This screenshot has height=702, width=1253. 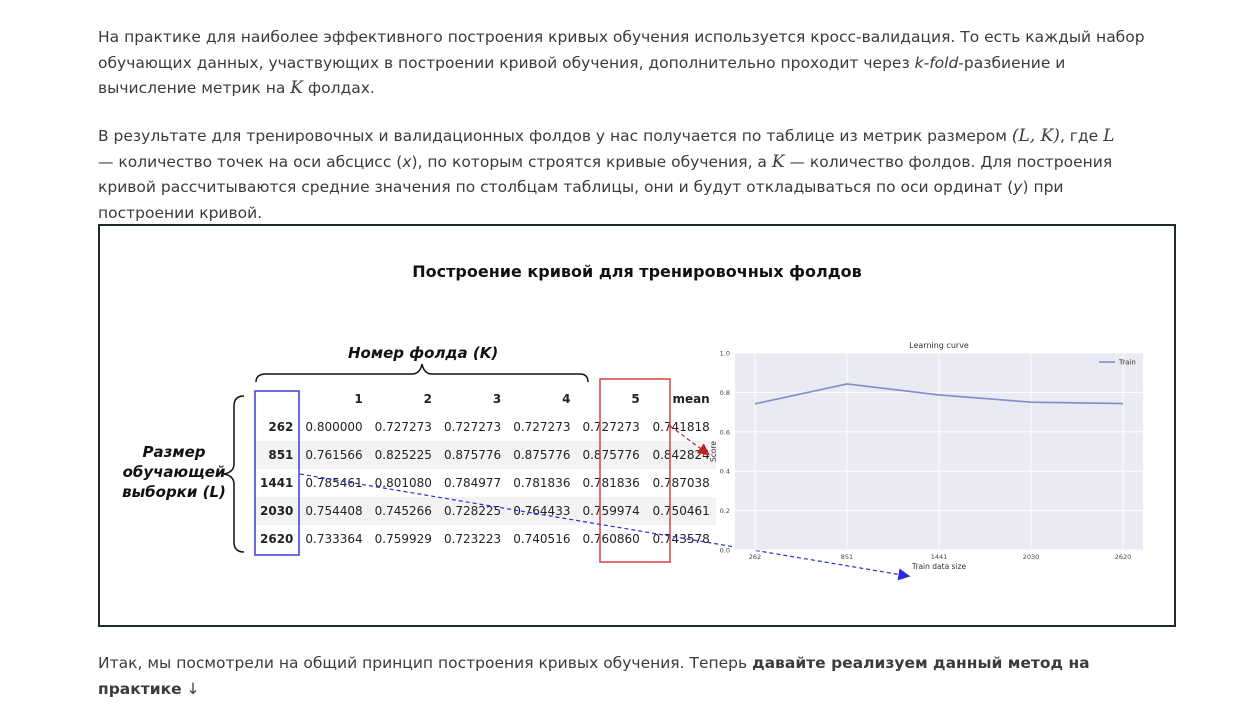 What do you see at coordinates (277, 511) in the screenshot?
I see `row-index-cell: 2030` at bounding box center [277, 511].